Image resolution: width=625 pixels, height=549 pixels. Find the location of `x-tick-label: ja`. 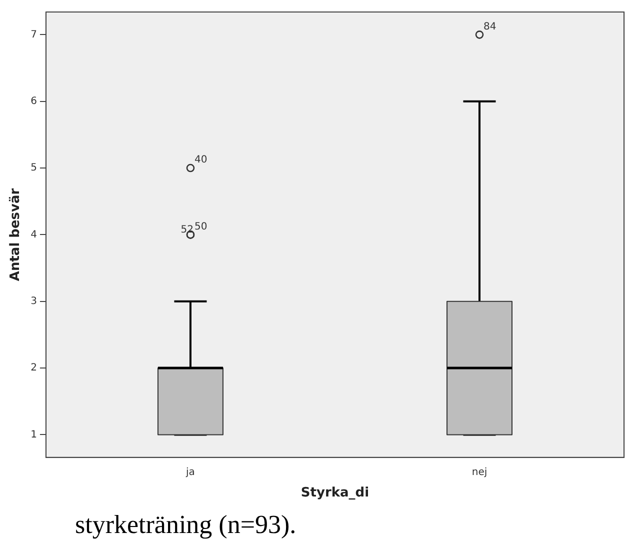

x-tick-label: ja is located at coordinates (190, 472).